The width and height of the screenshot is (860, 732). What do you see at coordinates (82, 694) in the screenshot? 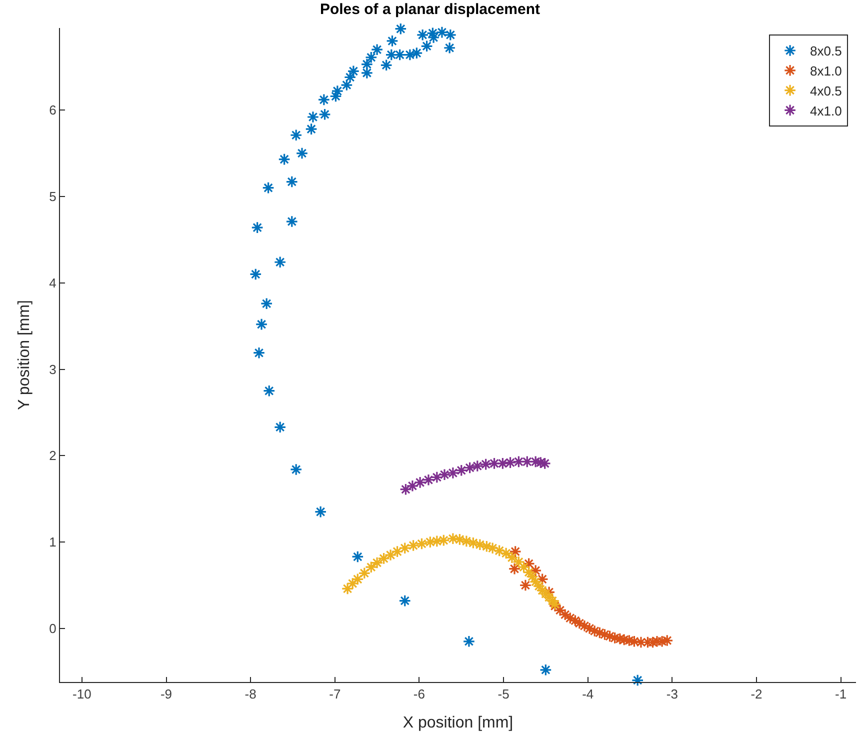
I see `x-tick-label: -10` at bounding box center [82, 694].